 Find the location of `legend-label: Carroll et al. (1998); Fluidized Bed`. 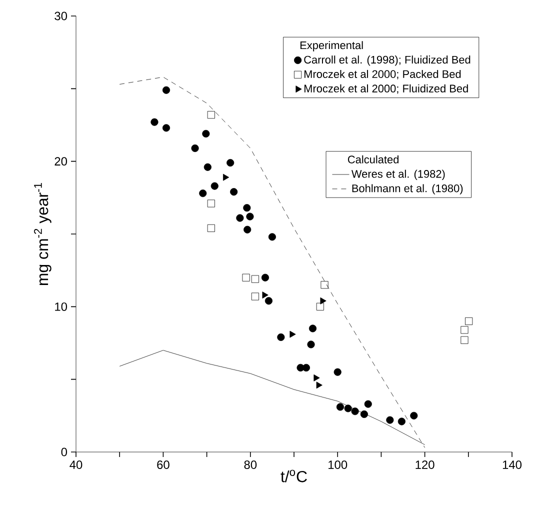

legend-label: Carroll et al. (1998); Fluidized Bed is located at coordinates (387, 61).